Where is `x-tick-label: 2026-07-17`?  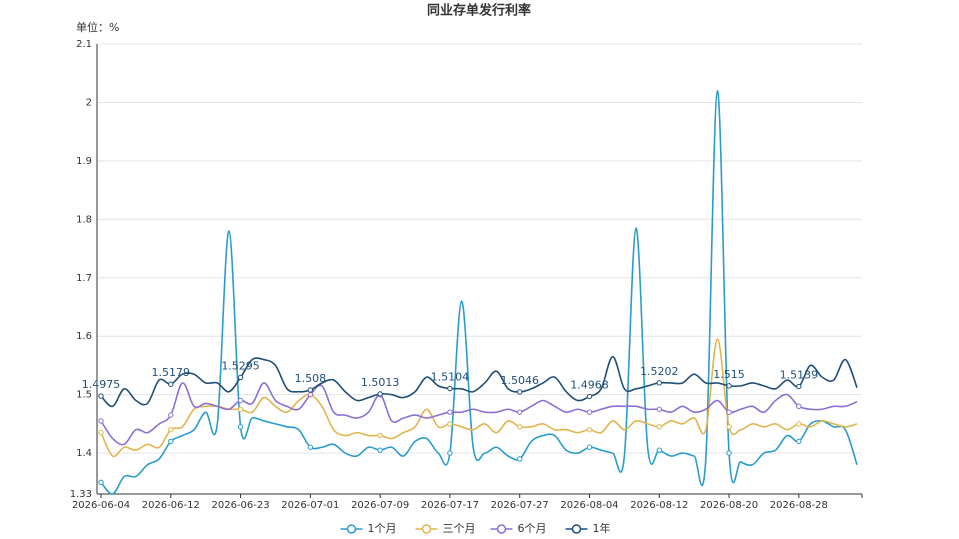
x-tick-label: 2026-07-17 is located at coordinates (450, 505).